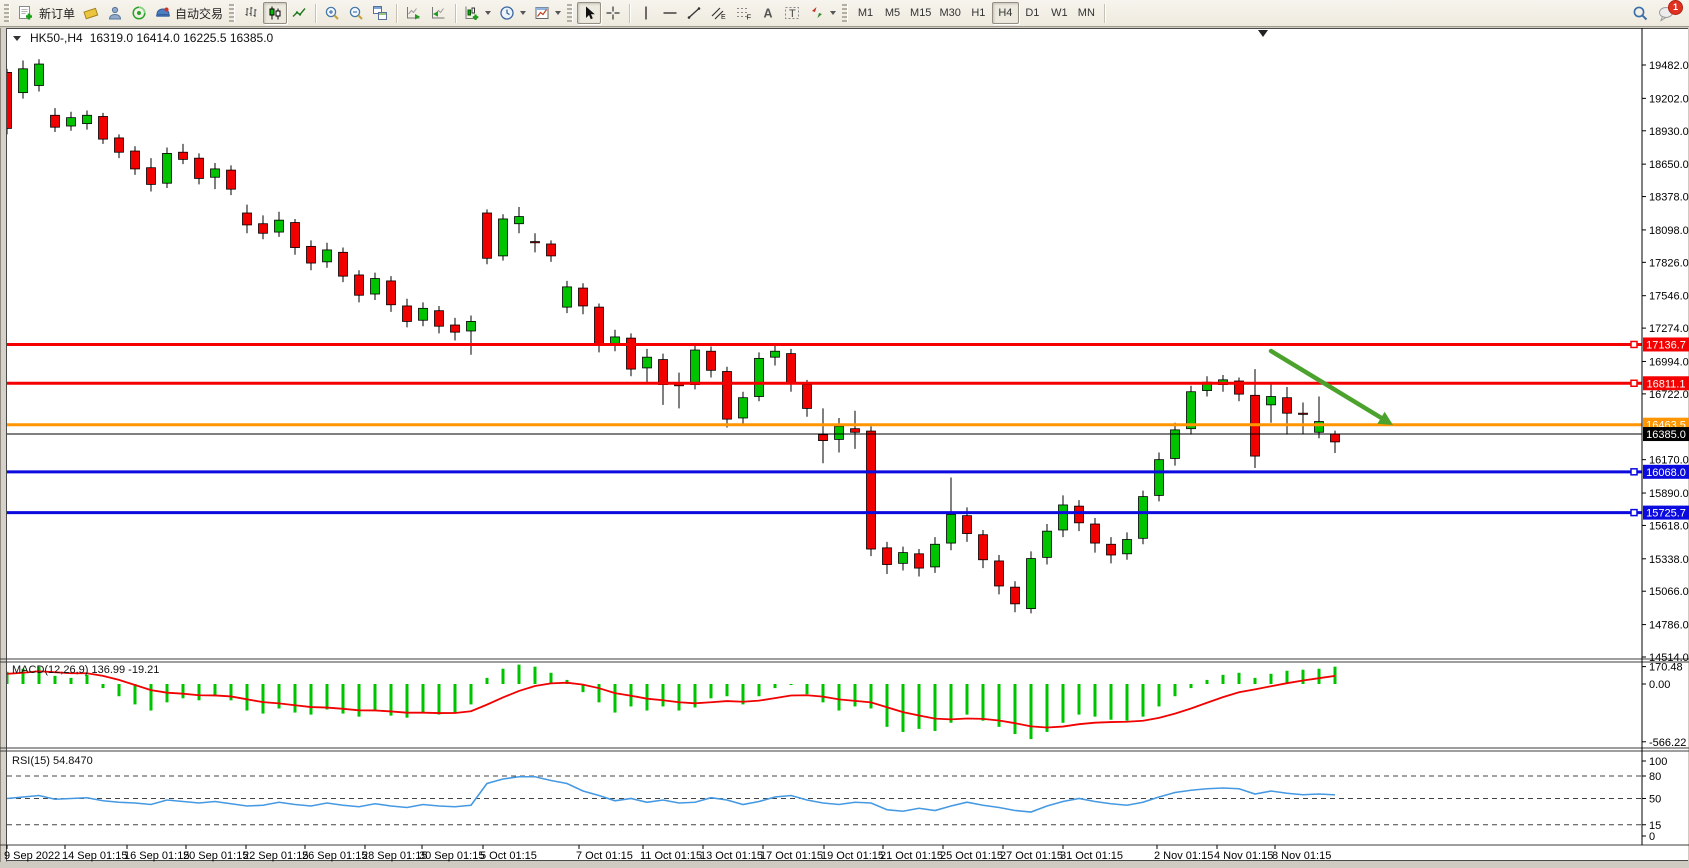 The width and height of the screenshot is (1689, 868). What do you see at coordinates (1640, 13) in the screenshot?
I see `search-button` at bounding box center [1640, 13].